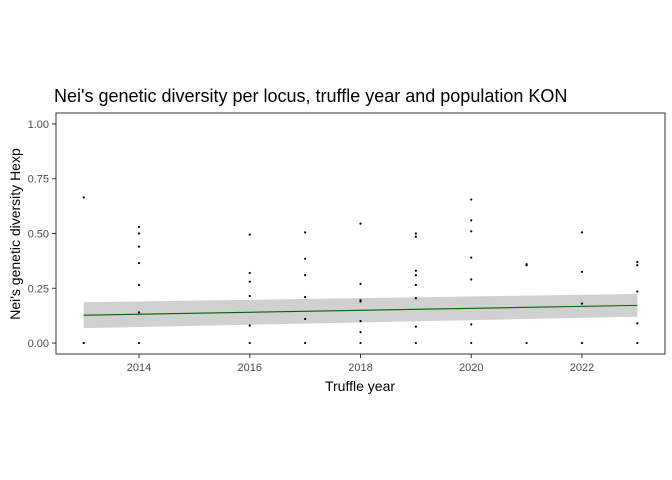 This screenshot has height=480, width=672. Describe the element at coordinates (15, 234) in the screenshot. I see `y-axis-title: Nei's genetic diversity Hexp` at that location.